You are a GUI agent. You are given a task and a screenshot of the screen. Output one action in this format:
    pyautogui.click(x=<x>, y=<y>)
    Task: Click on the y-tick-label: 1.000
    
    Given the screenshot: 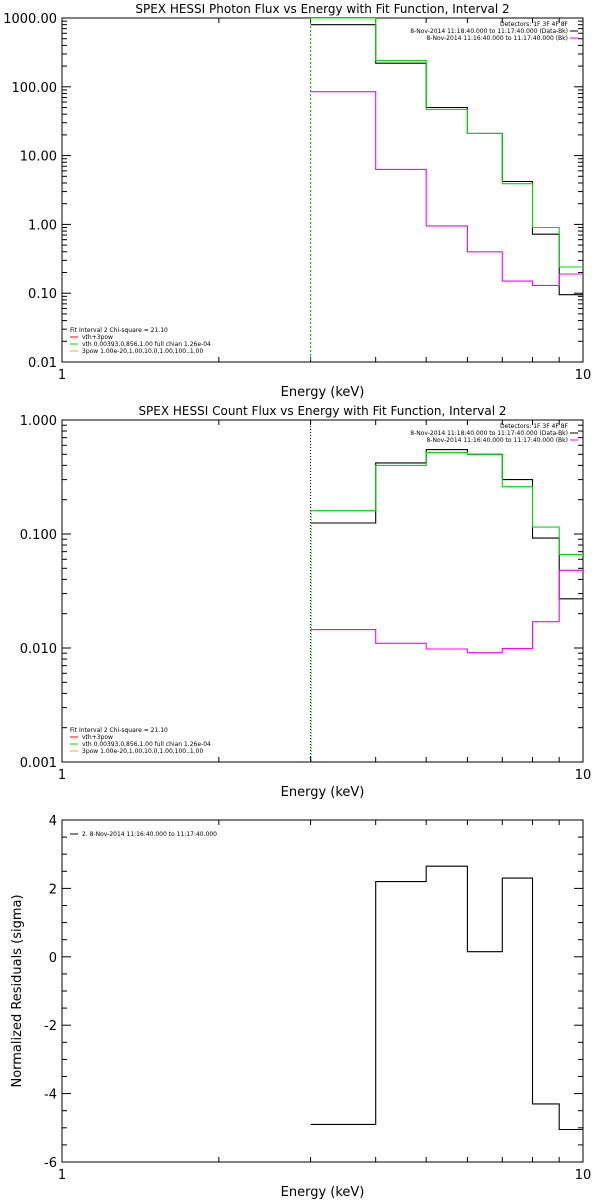 What is the action you would take?
    pyautogui.click(x=38, y=421)
    